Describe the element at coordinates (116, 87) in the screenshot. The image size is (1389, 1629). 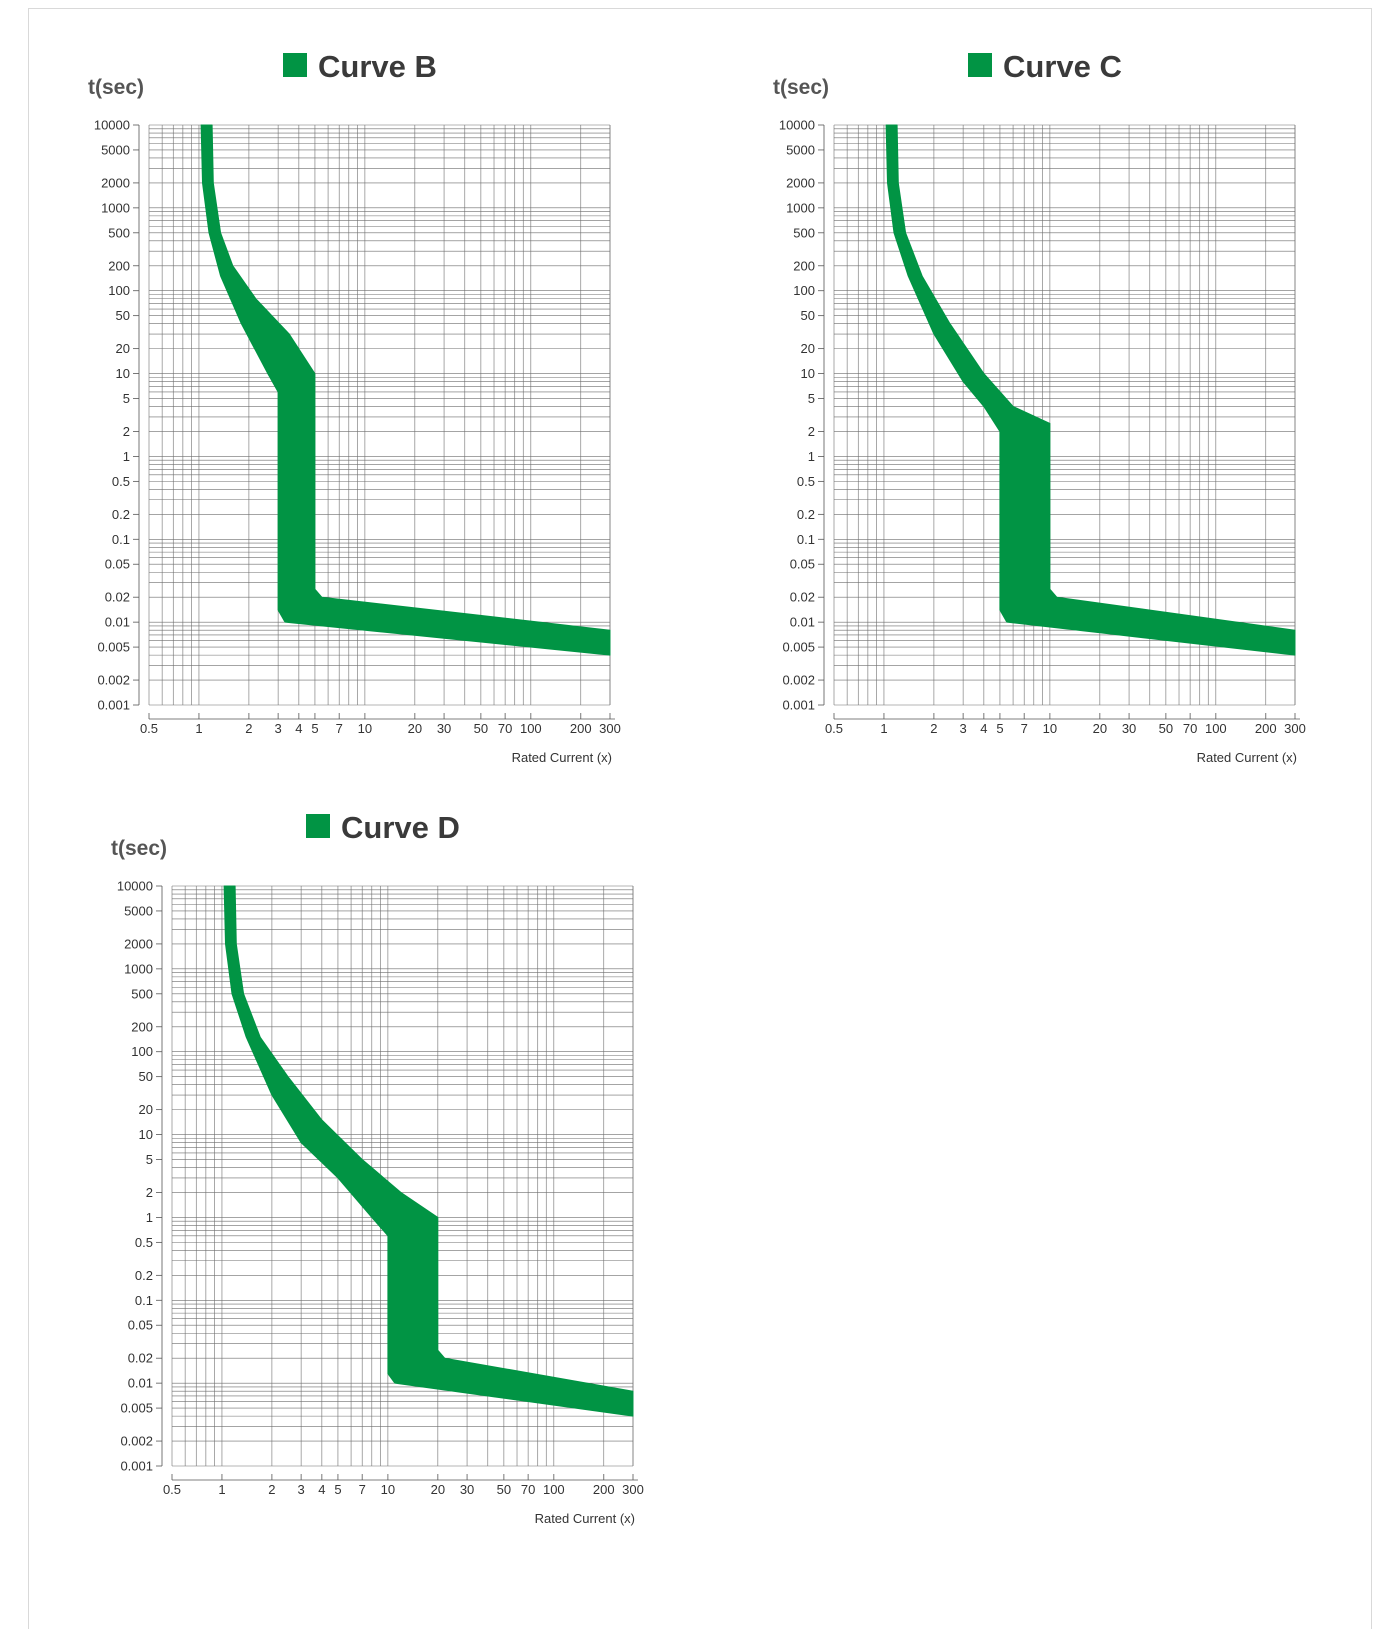
I see `y-axis-title: t(sec)` at that location.